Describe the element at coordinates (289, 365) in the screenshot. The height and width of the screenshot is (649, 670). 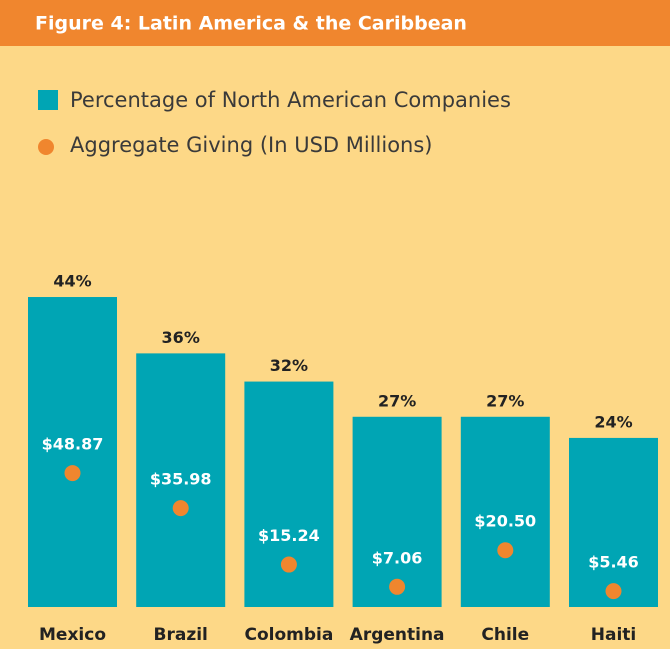
I see `bar-value-label: 32%` at that location.